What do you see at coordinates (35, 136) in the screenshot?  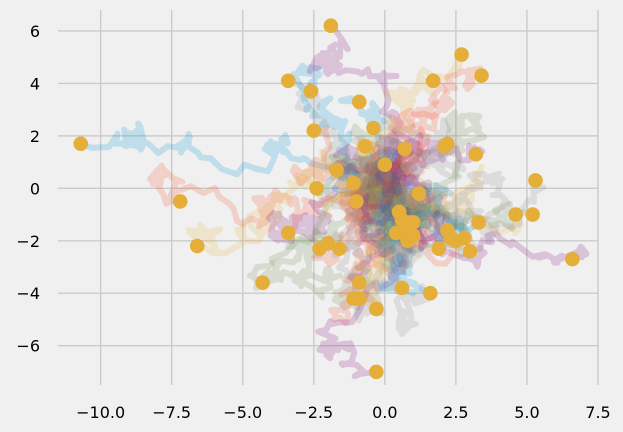 I see `y-tick-label: 2` at bounding box center [35, 136].